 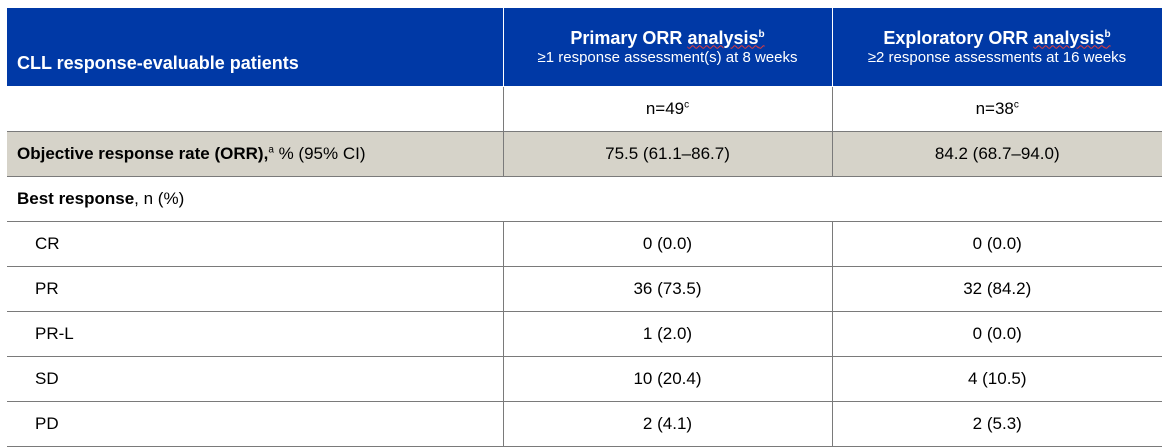 What do you see at coordinates (255, 289) in the screenshot?
I see `response-label: PR` at bounding box center [255, 289].